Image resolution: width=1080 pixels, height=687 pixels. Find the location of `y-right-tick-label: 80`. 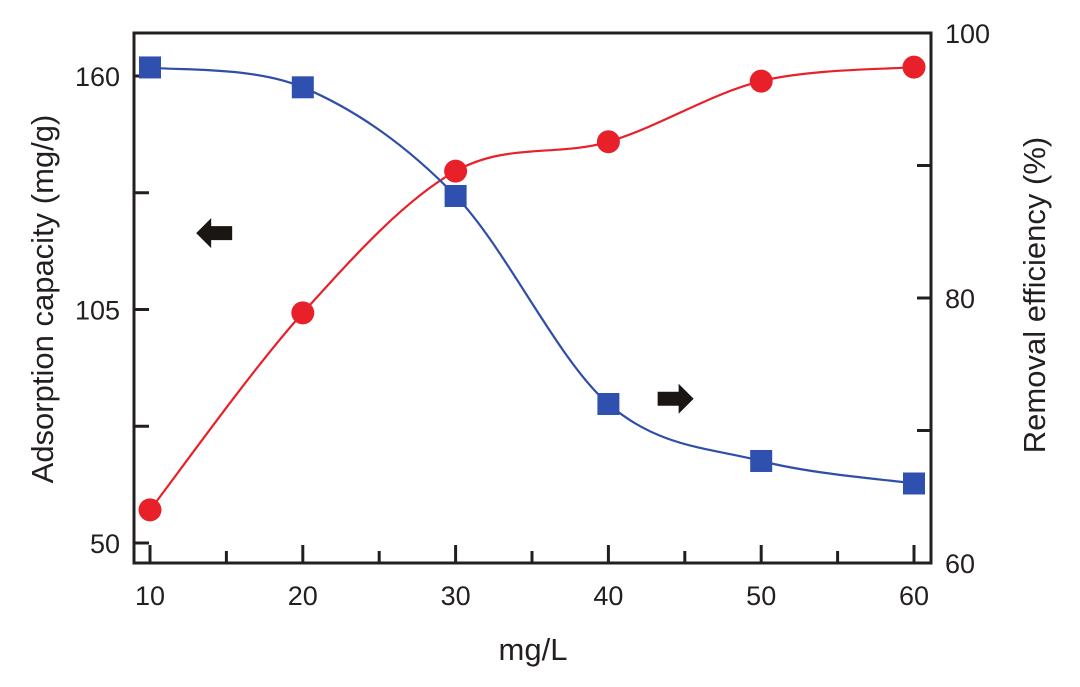

y-right-tick-label: 80 is located at coordinates (960, 299).